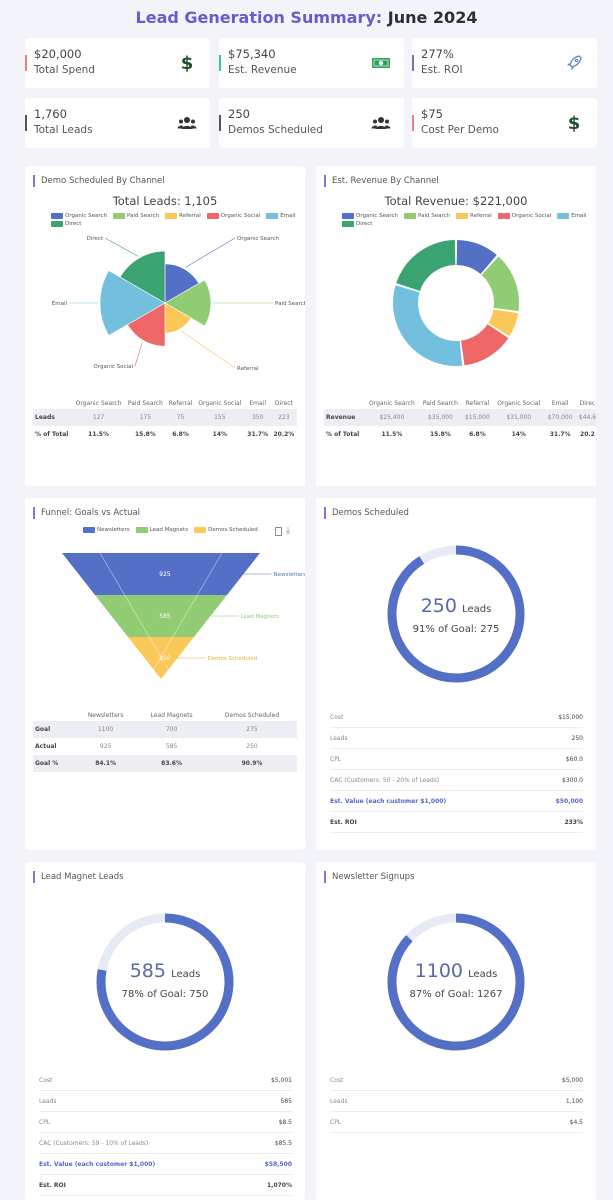 The height and width of the screenshot is (1200, 613). Describe the element at coordinates (278, 531) in the screenshot. I see `document-icon` at that location.